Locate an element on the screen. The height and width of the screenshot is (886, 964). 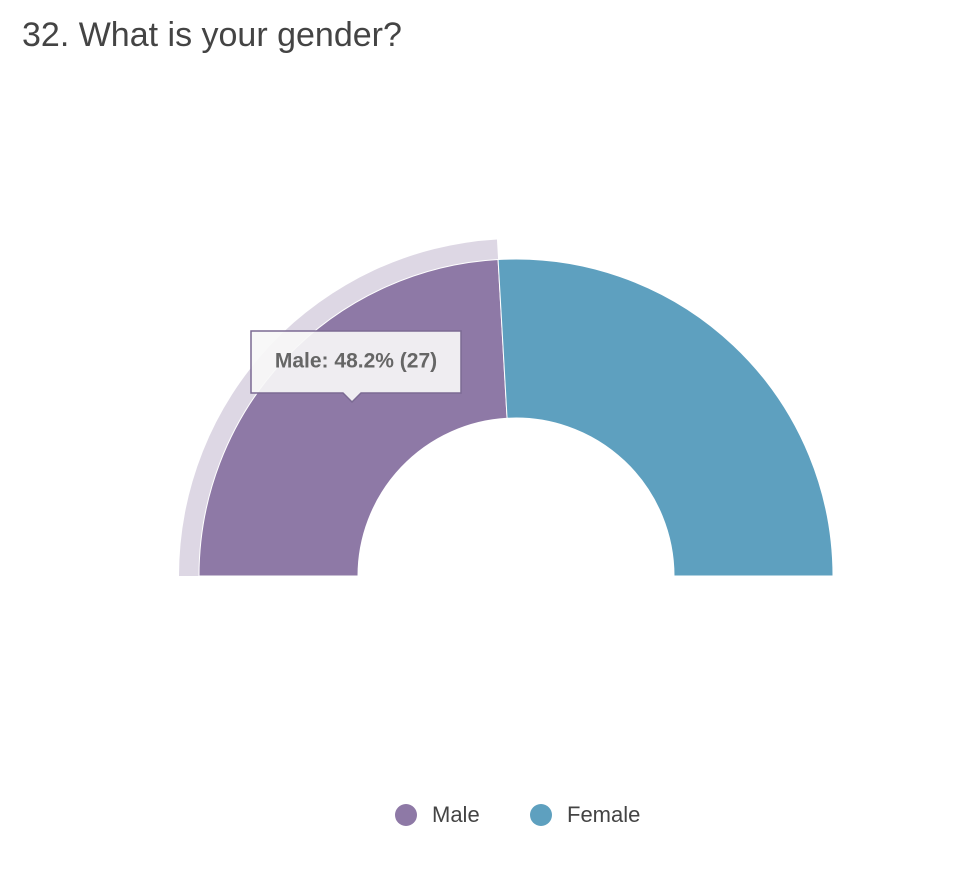
legend-item: Male is located at coordinates (437, 814).